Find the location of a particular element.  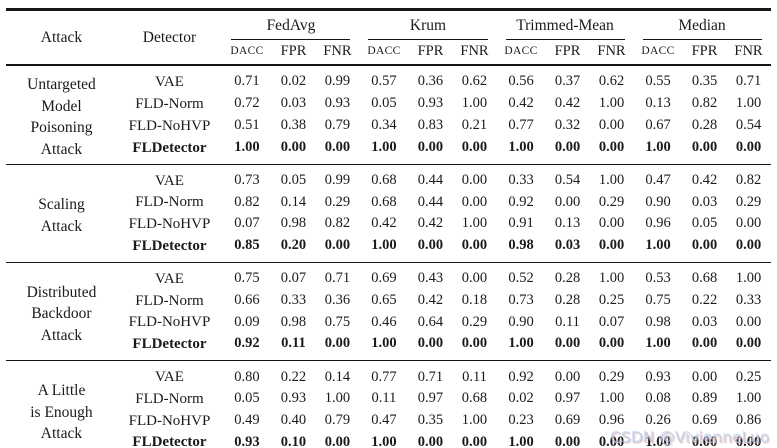

value-cell: 0.54 is located at coordinates (567, 177).